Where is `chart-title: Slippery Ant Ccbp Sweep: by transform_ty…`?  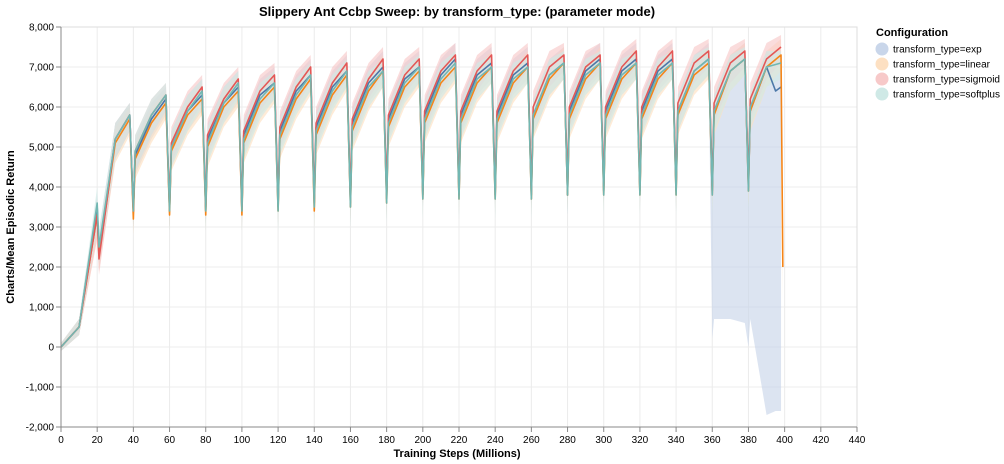 chart-title: Slippery Ant Ccbp Sweep: by transform_ty… is located at coordinates (457, 11).